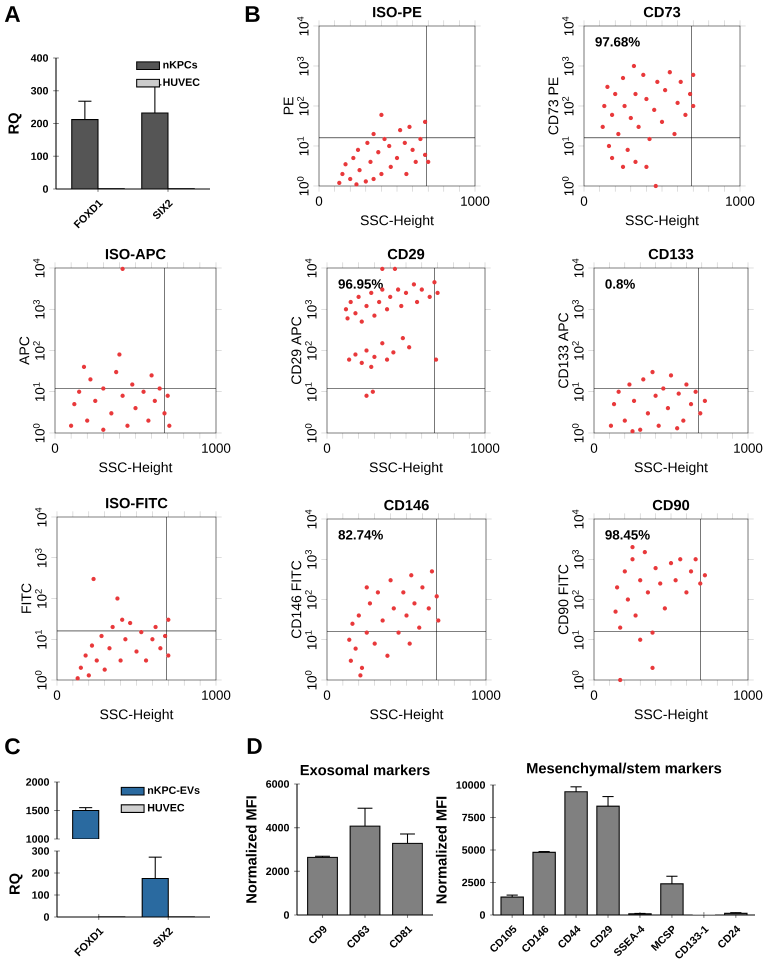 The width and height of the screenshot is (768, 959). Describe the element at coordinates (174, 790) in the screenshot. I see `legend-label: nKPC-EVs` at that location.